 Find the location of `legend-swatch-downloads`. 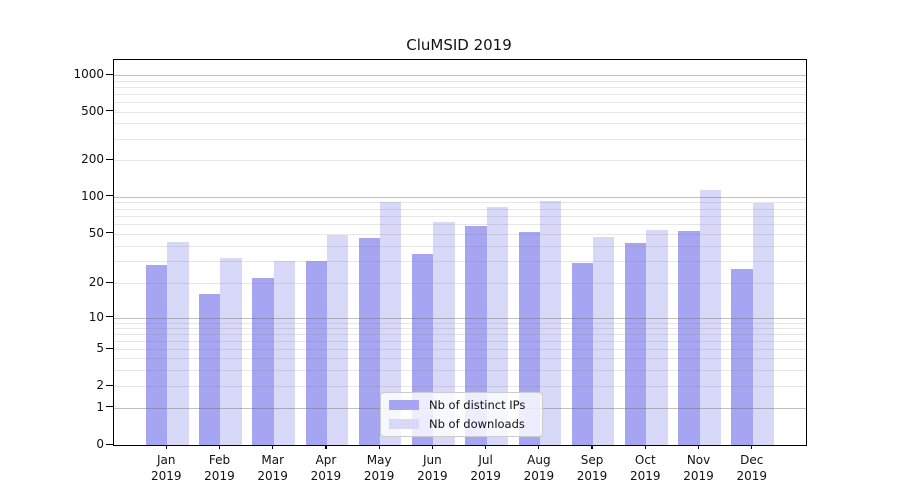

legend-swatch-downloads is located at coordinates (404, 424).